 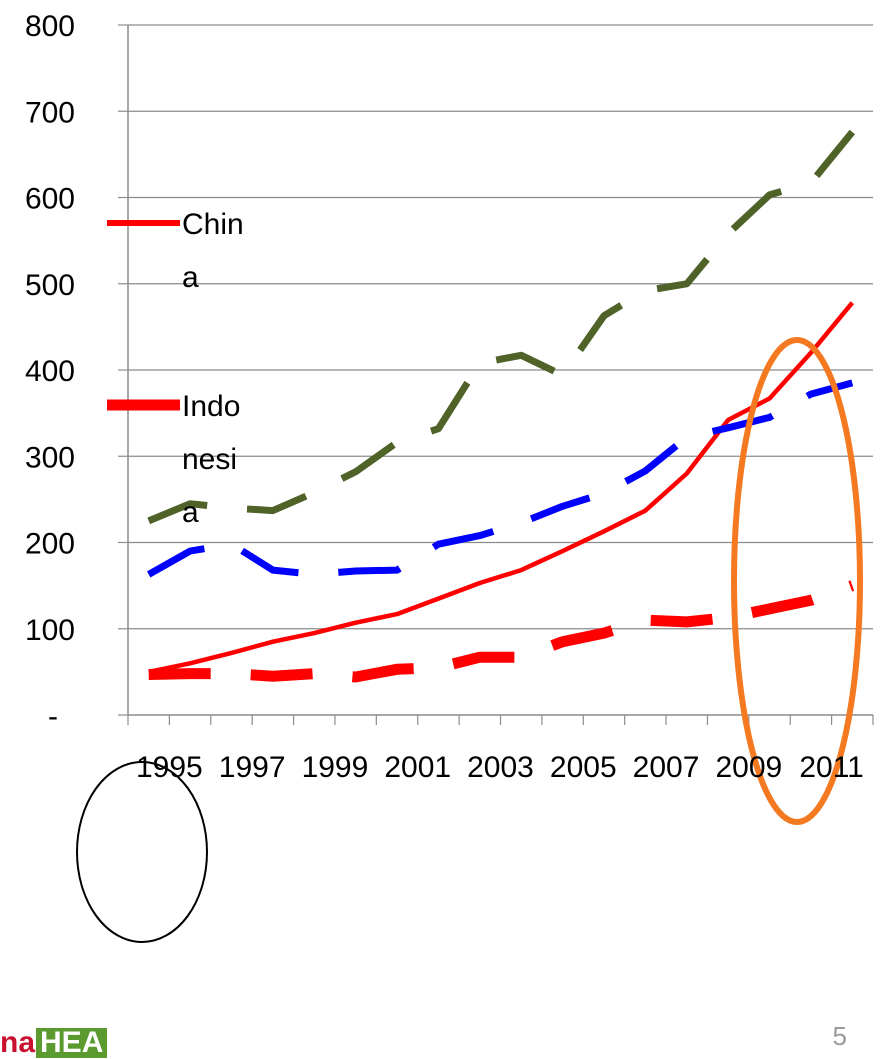 I want to click on y-tick-label: 400, so click(x=50, y=371).